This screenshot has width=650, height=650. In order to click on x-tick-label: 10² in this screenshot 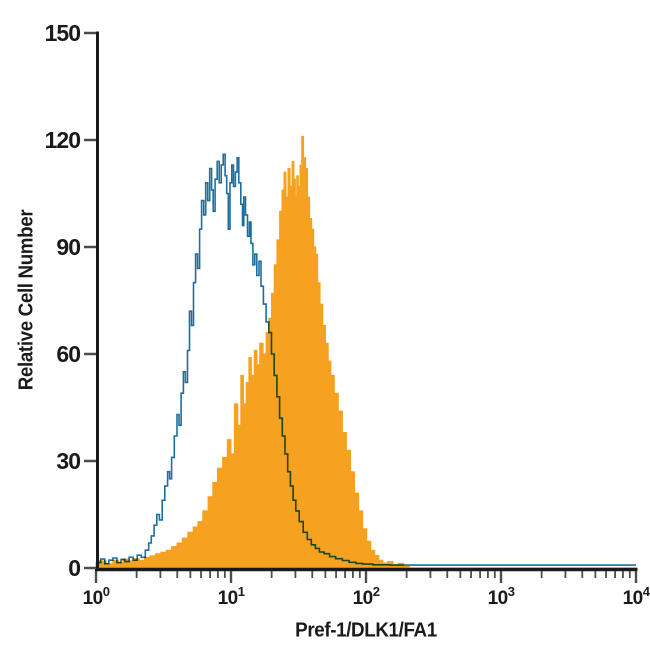, I will do `click(366, 596)`.